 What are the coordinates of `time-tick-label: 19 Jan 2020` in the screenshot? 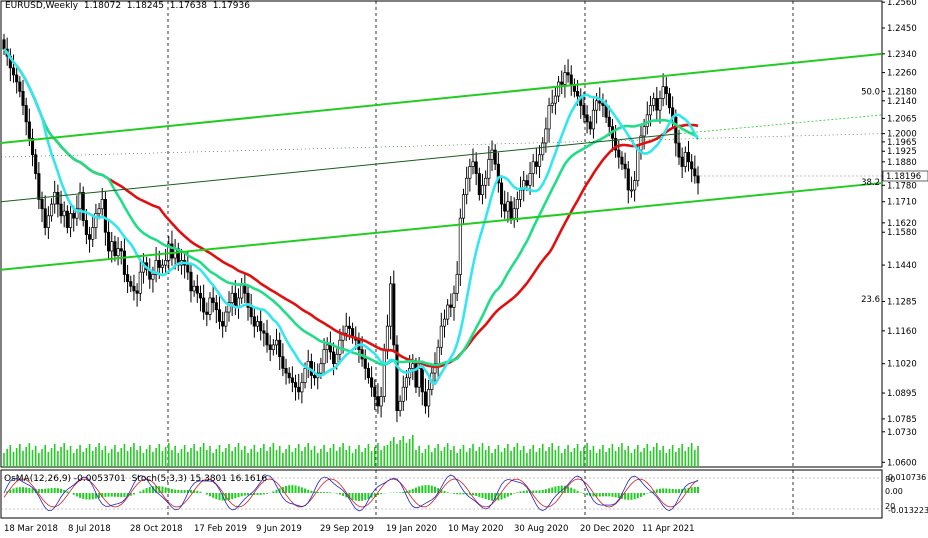 It's located at (411, 529).